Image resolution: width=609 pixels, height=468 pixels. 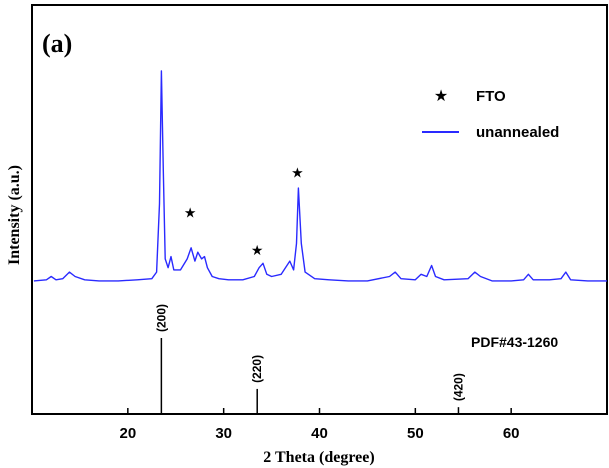 What do you see at coordinates (517, 132) in the screenshot?
I see `legend-label-unannealed: unannealed` at bounding box center [517, 132].